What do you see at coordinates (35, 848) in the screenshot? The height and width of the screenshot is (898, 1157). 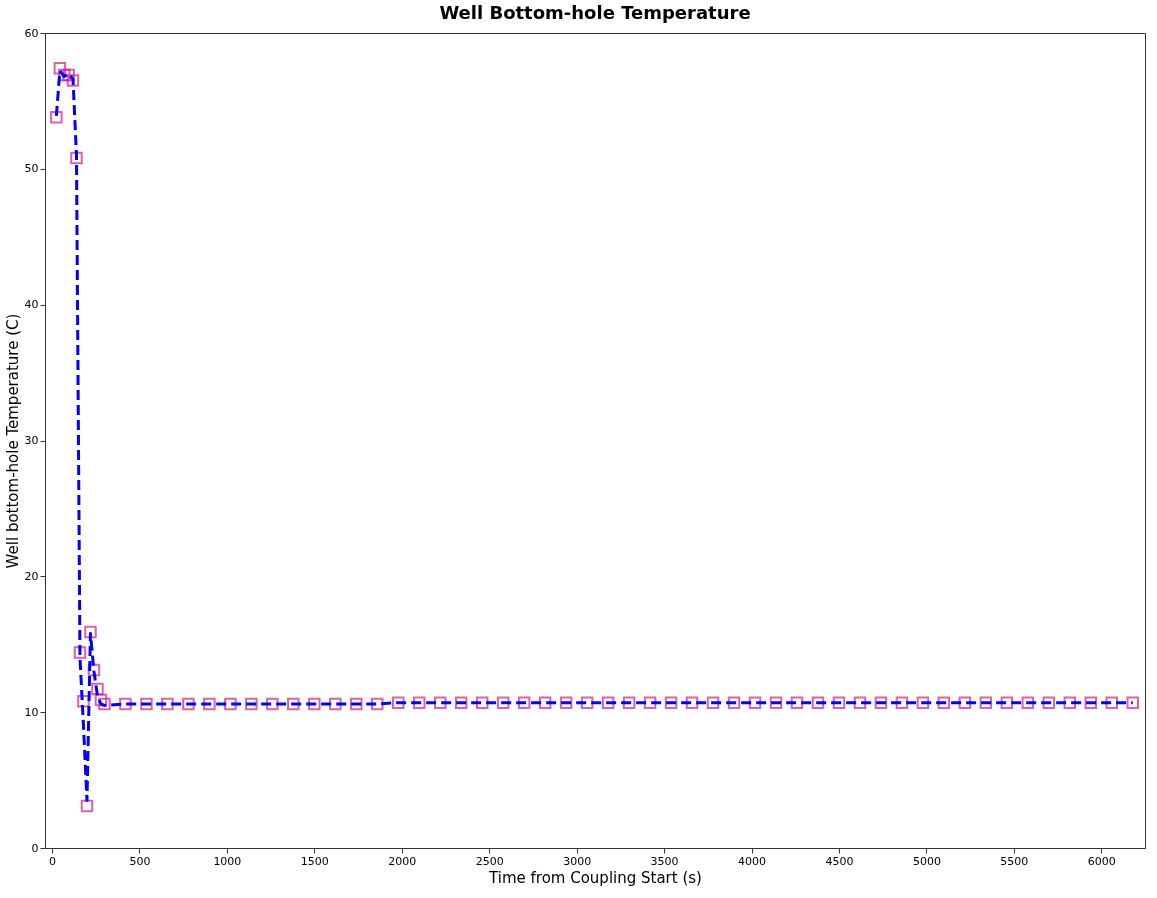 I see `y-tick-label: 0` at bounding box center [35, 848].